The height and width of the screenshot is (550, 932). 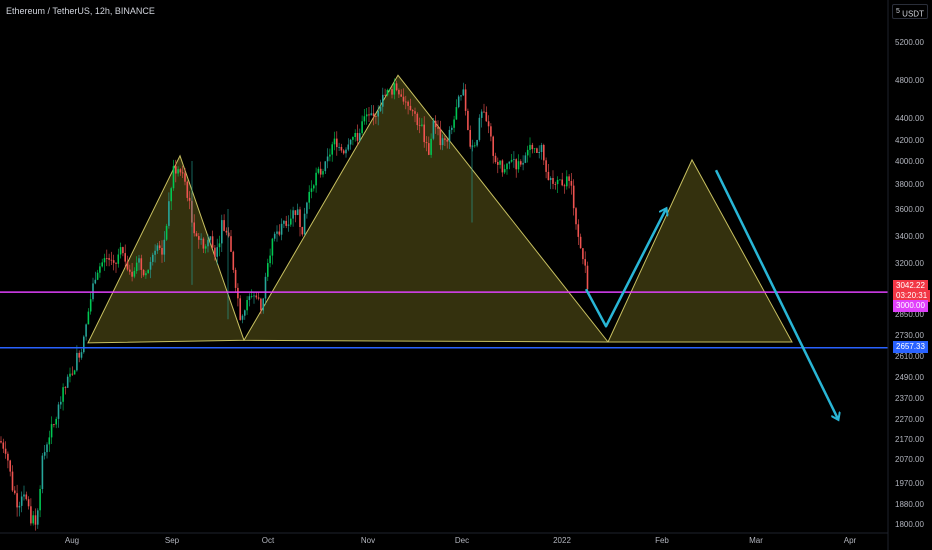 I want to click on price-tick-8: 3200.00, so click(x=909, y=263).